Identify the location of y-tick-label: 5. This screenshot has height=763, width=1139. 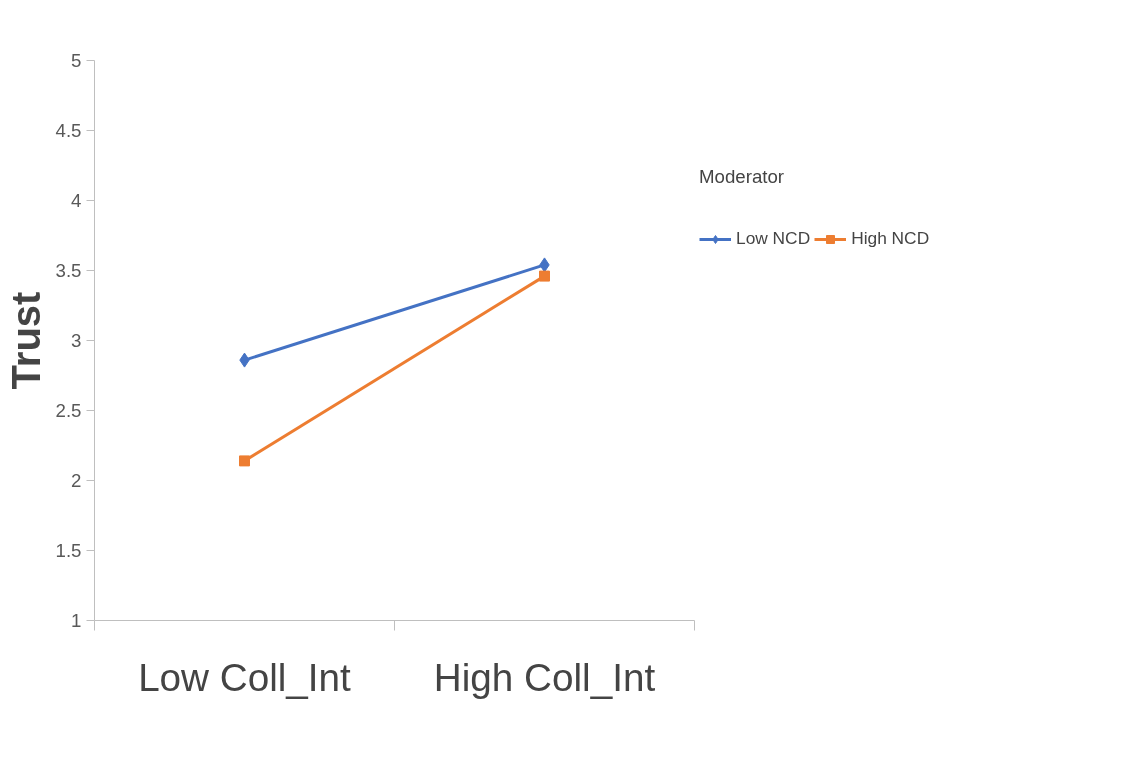
(76, 60).